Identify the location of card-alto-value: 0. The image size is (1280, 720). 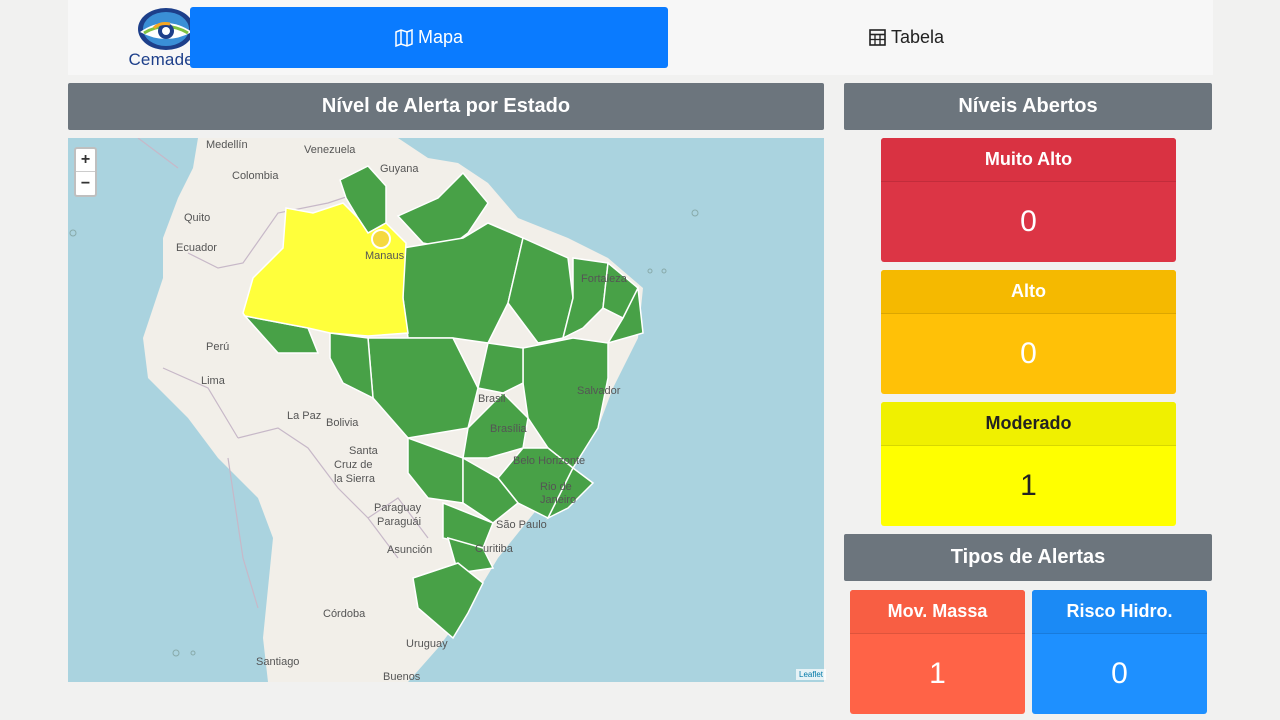
(1028, 353).